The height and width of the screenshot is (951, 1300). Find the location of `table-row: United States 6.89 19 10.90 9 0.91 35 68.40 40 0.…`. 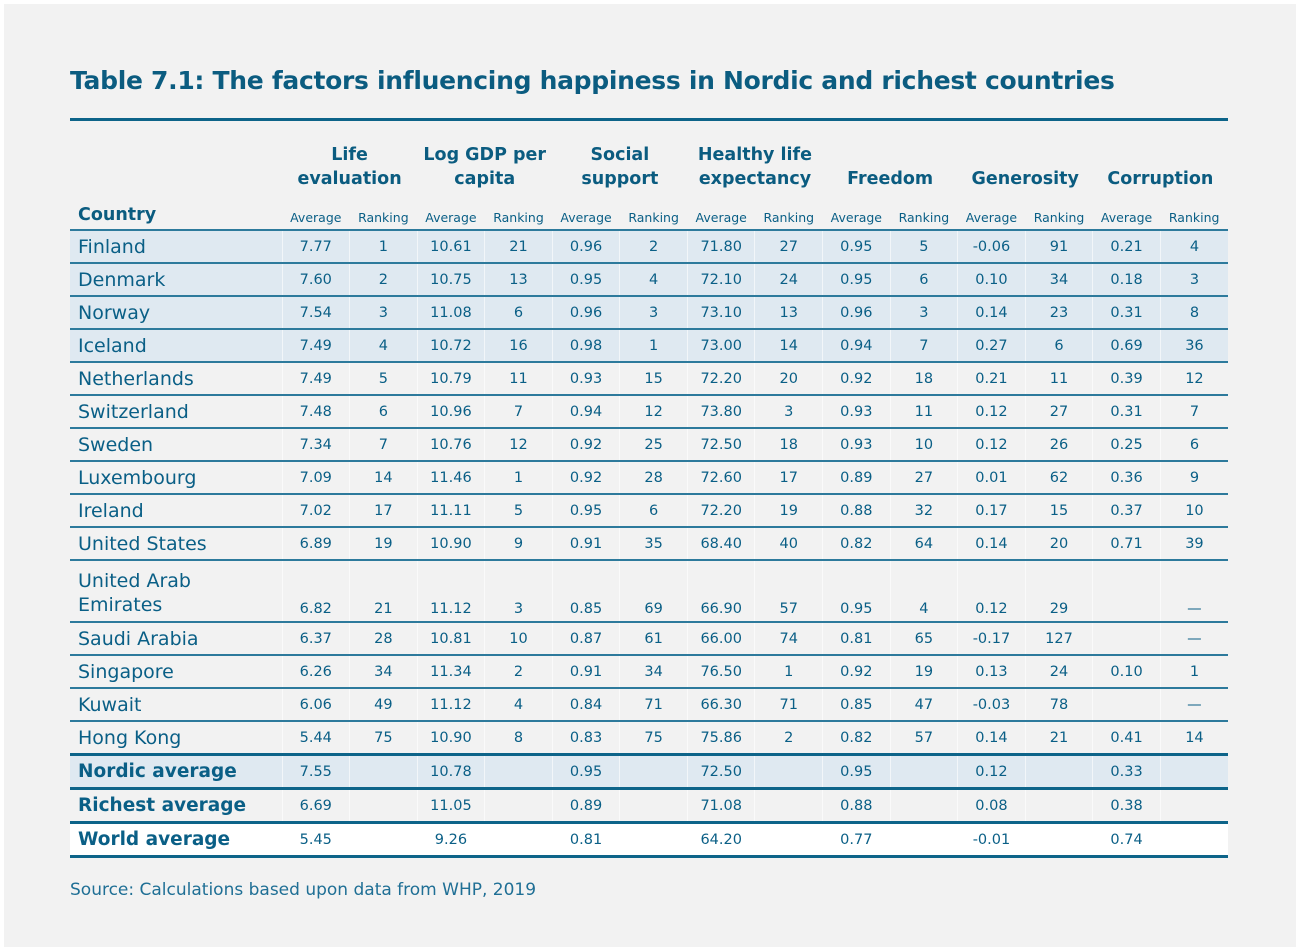

table-row: United States 6.89 19 10.90 9 0.91 35 68.40 40 0.… is located at coordinates (649, 544).